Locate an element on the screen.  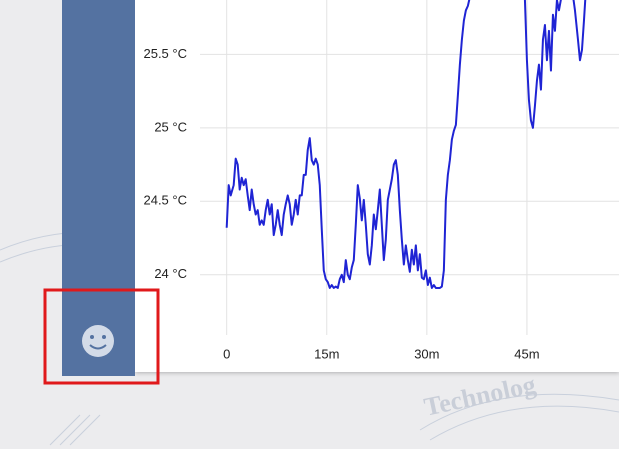
icon-face is located at coordinates (98, 341).